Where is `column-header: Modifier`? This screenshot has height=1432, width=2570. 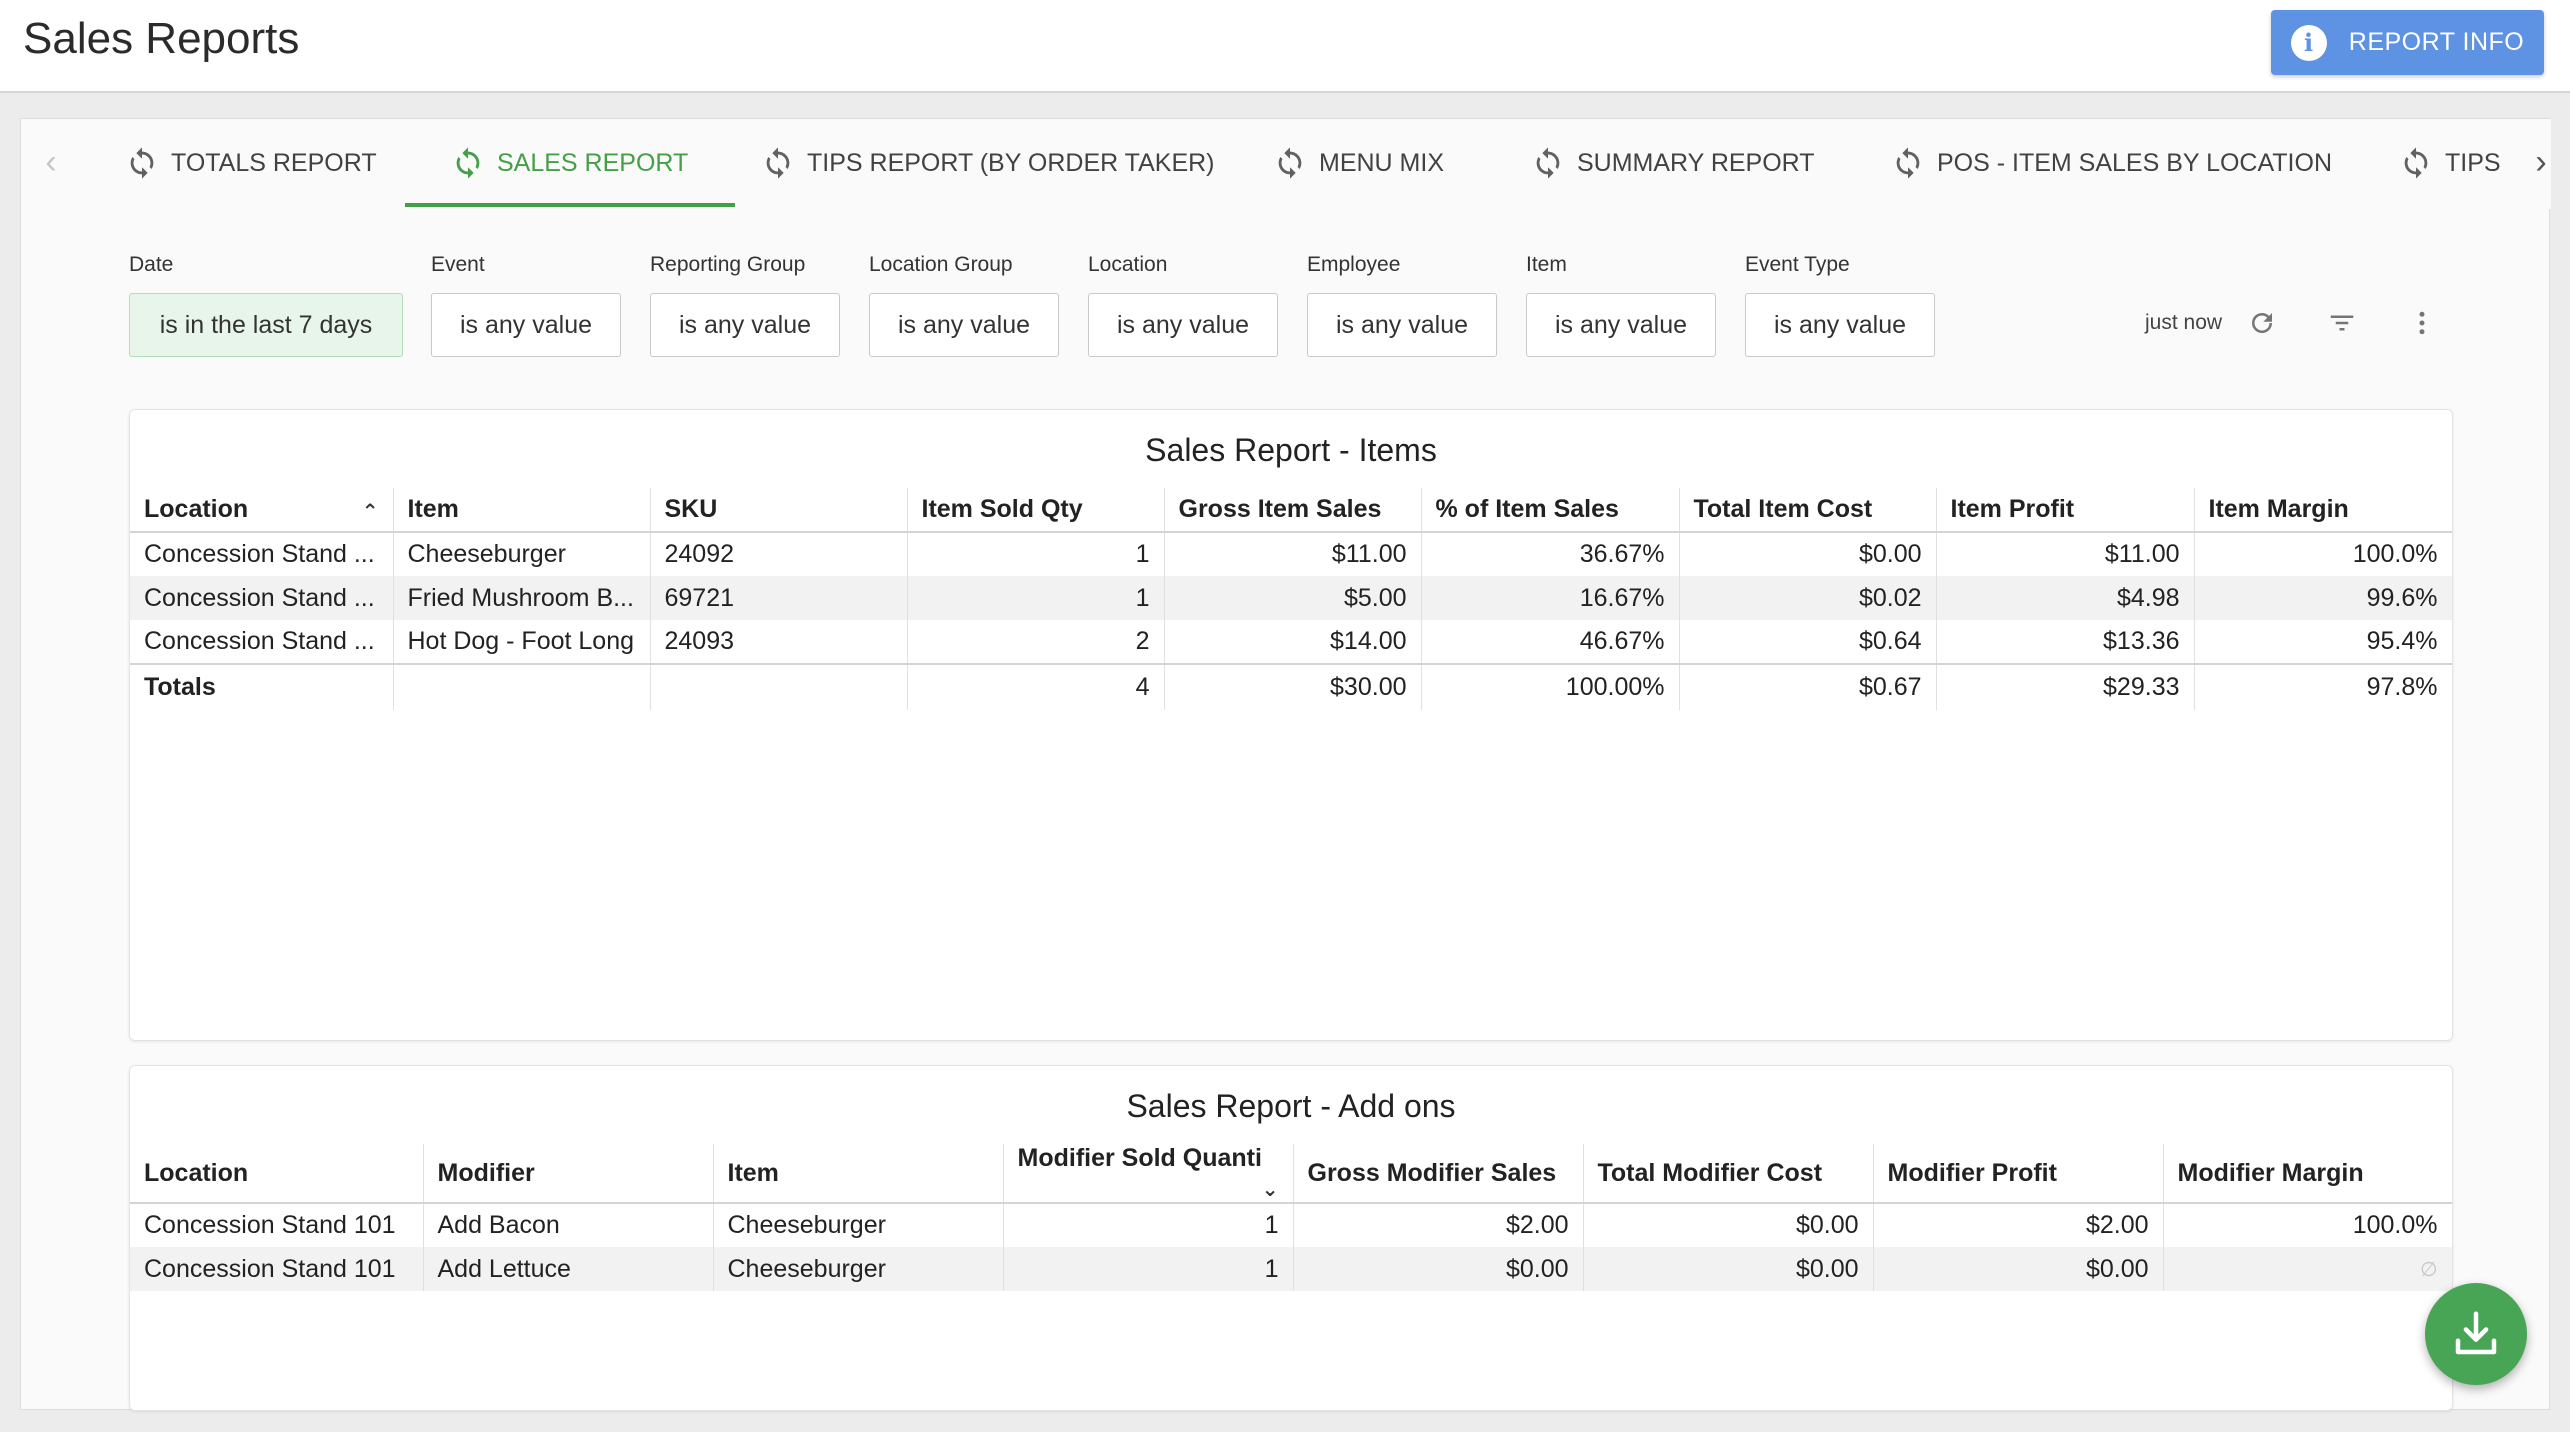
column-header: Modifier is located at coordinates (568, 1174).